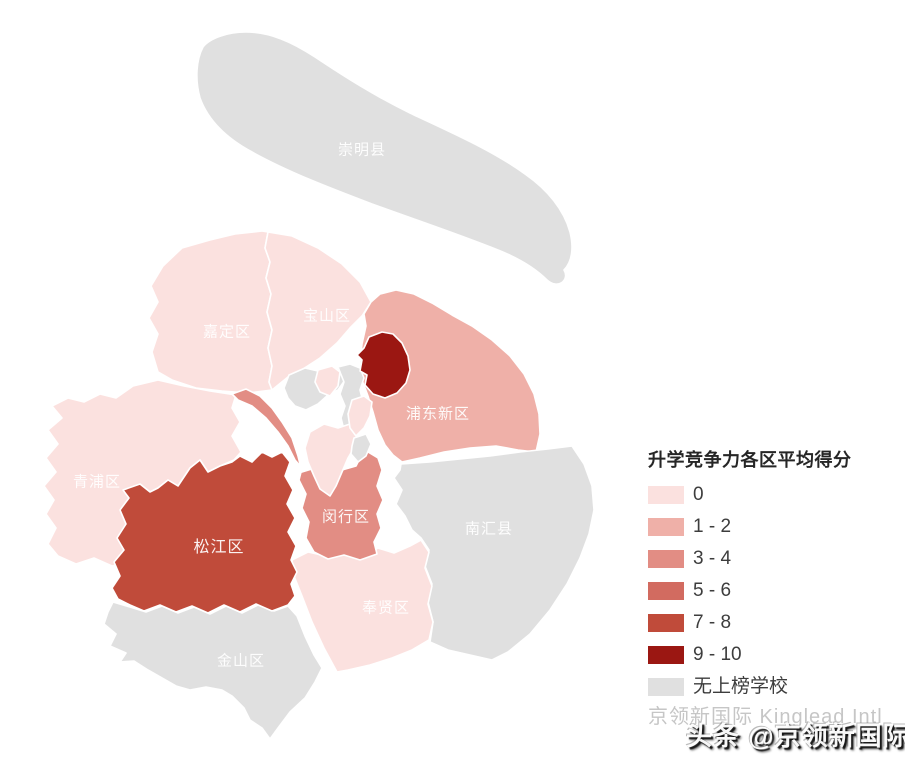 The height and width of the screenshot is (764, 905). What do you see at coordinates (360, 416) in the screenshot?
I see `city-center-pink-east` at bounding box center [360, 416].